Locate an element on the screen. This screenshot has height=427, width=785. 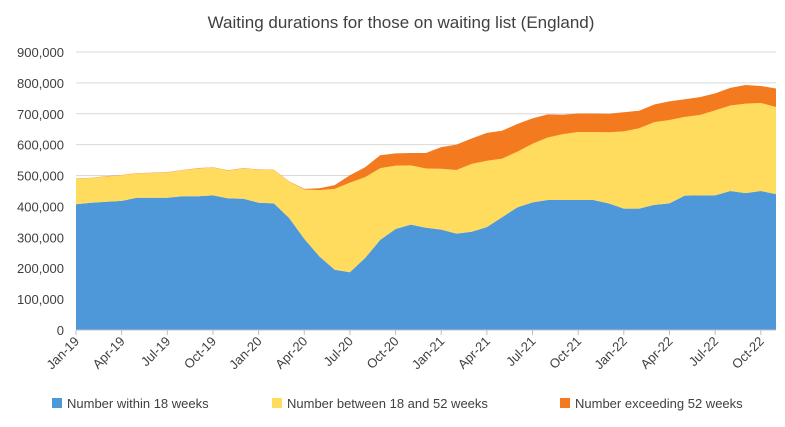
x-tick-label: Jan-21 is located at coordinates (428, 353).